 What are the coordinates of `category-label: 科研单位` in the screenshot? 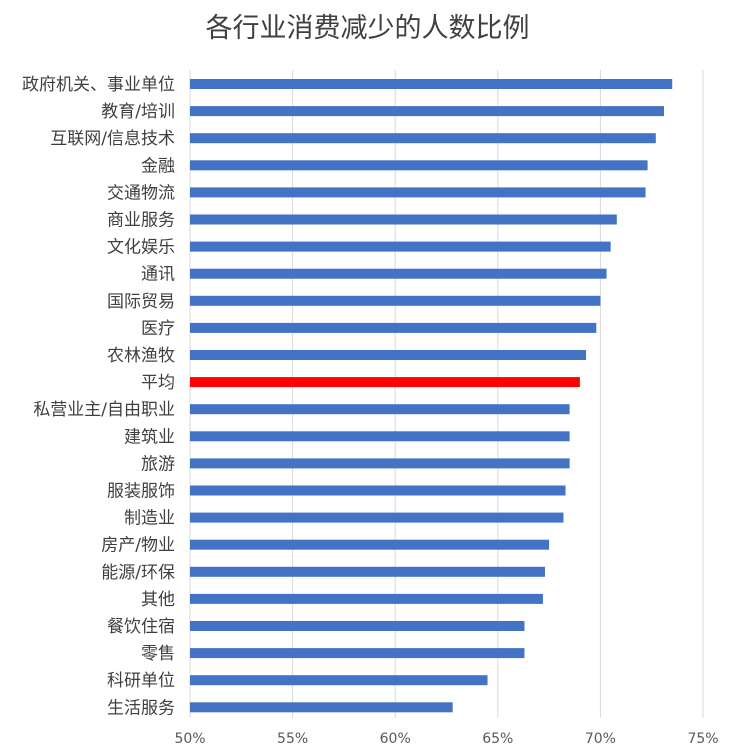 It's located at (141, 681).